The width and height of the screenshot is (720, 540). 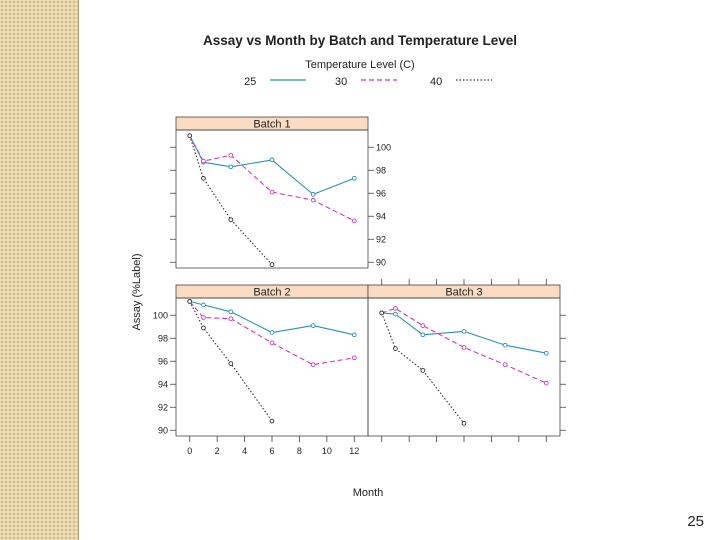 I want to click on batch-2-left-ytick-label: 90, so click(x=163, y=430).